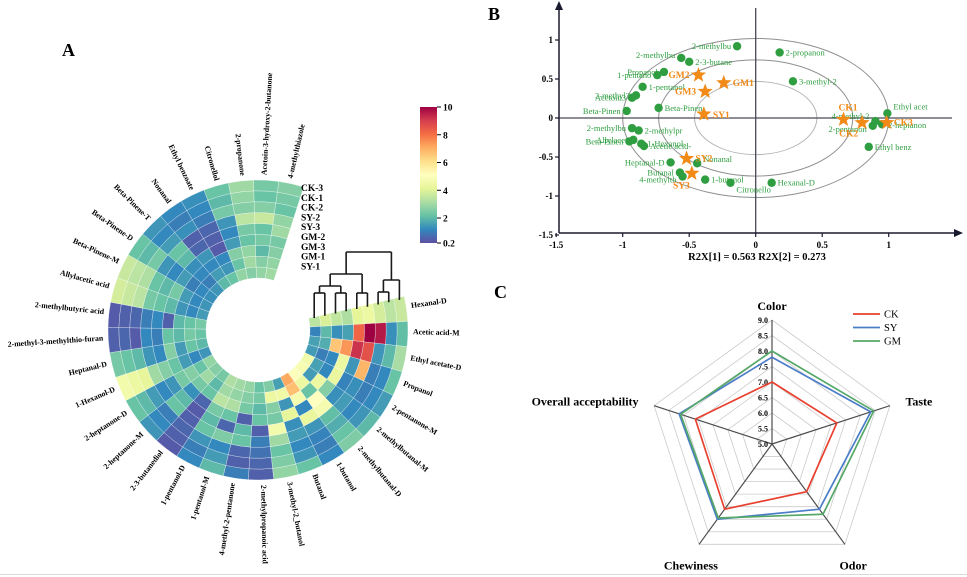 The width and height of the screenshot is (967, 577). Describe the element at coordinates (623, 245) in the screenshot. I see `x-tick-label: -1` at that location.